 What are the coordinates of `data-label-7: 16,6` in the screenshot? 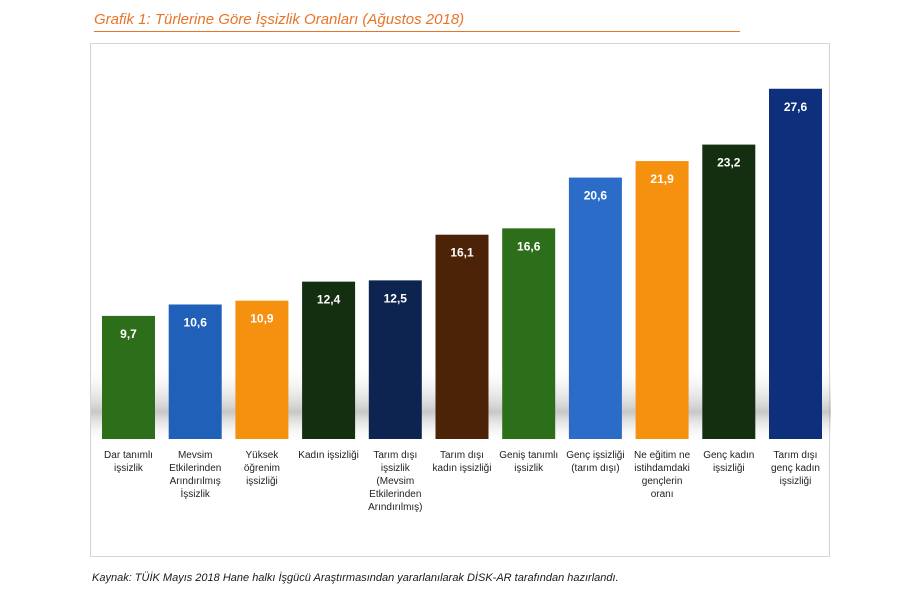 It's located at (529, 246).